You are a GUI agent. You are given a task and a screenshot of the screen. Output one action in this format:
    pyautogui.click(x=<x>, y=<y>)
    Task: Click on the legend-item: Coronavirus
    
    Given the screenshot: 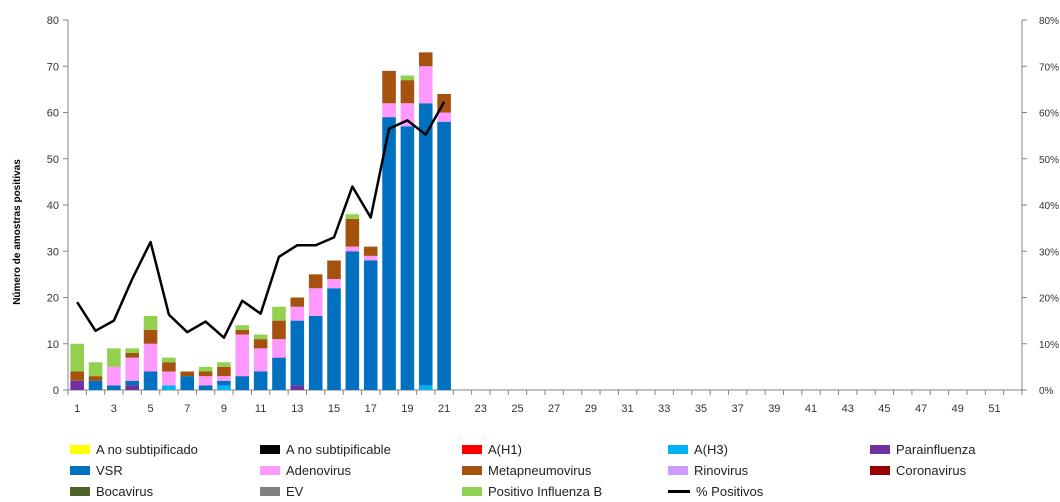 What is the action you would take?
    pyautogui.click(x=918, y=470)
    